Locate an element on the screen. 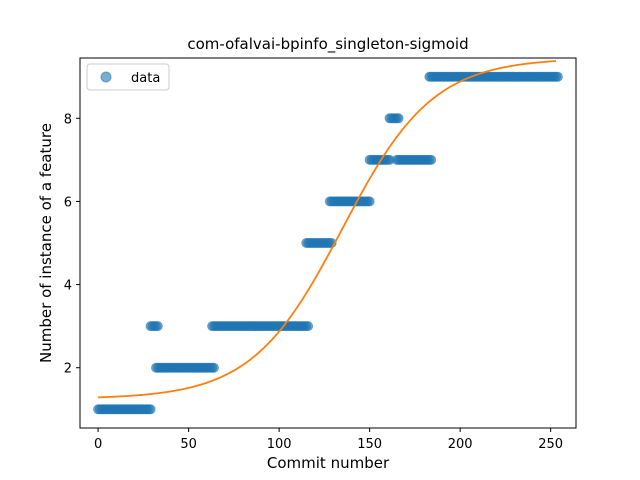 The width and height of the screenshot is (640, 480). x-tick-label: 100 is located at coordinates (279, 444).